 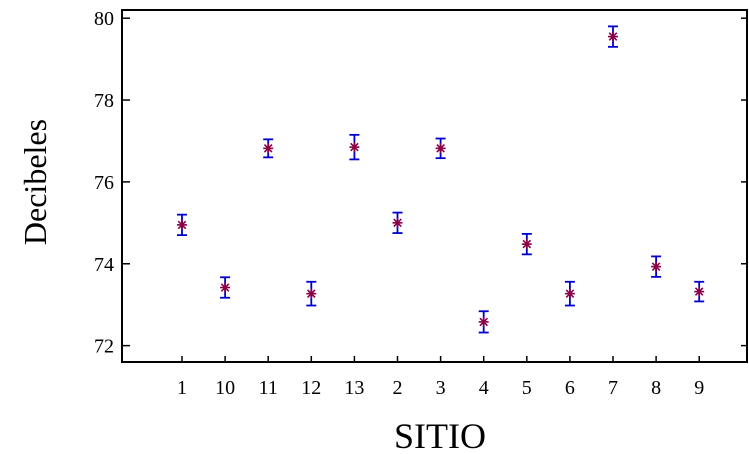 What do you see at coordinates (104, 347) in the screenshot?
I see `y-tick-label: 72` at bounding box center [104, 347].